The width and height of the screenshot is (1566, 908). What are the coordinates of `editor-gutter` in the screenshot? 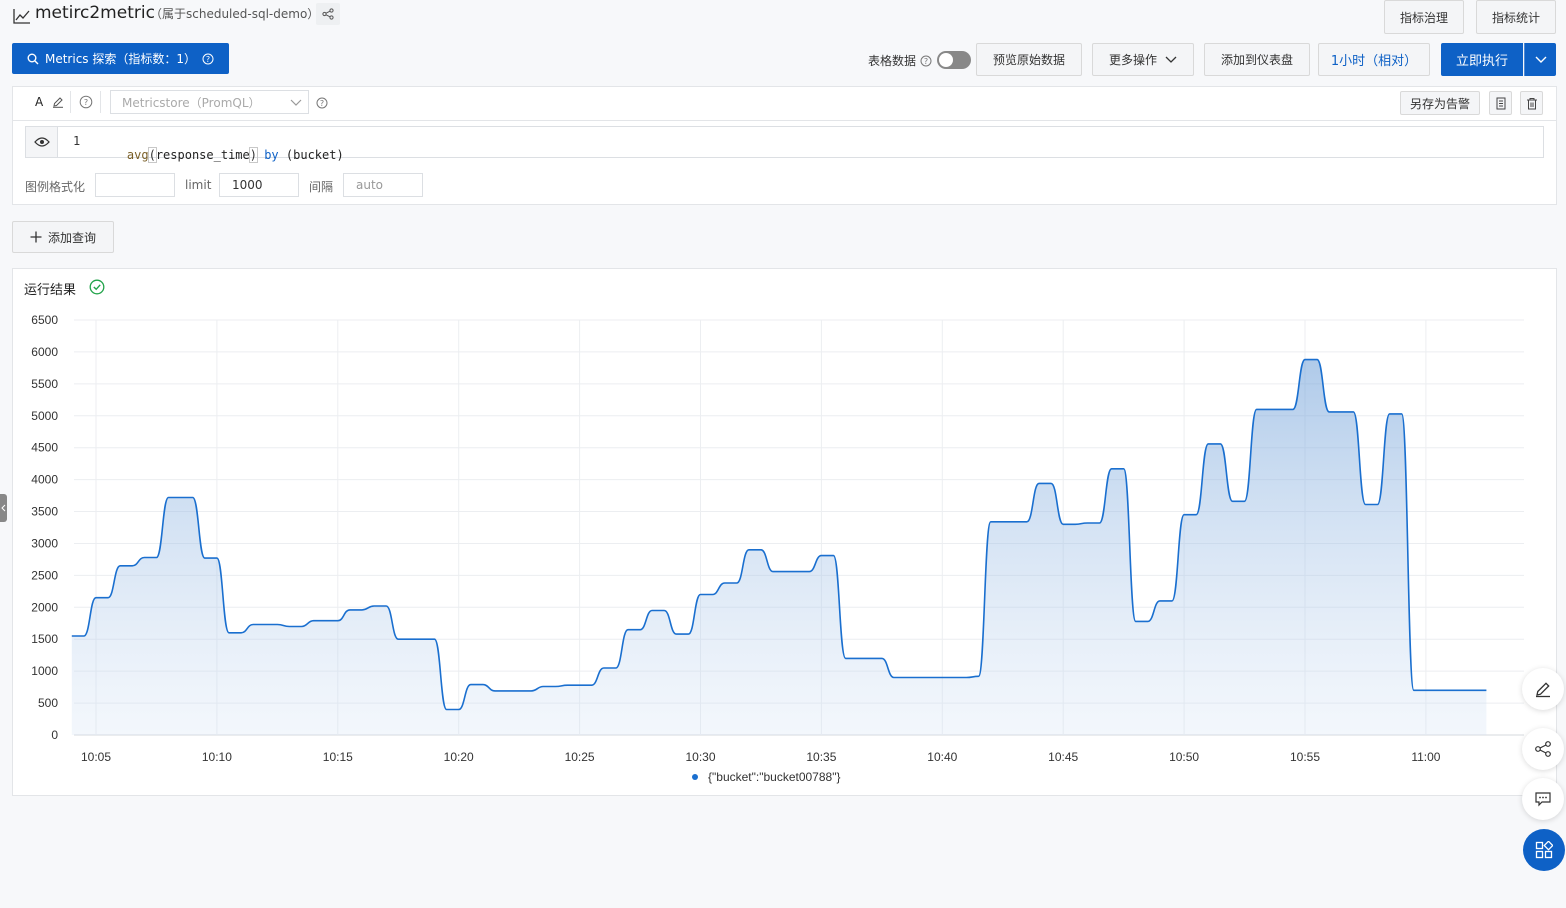 It's located at (42, 142).